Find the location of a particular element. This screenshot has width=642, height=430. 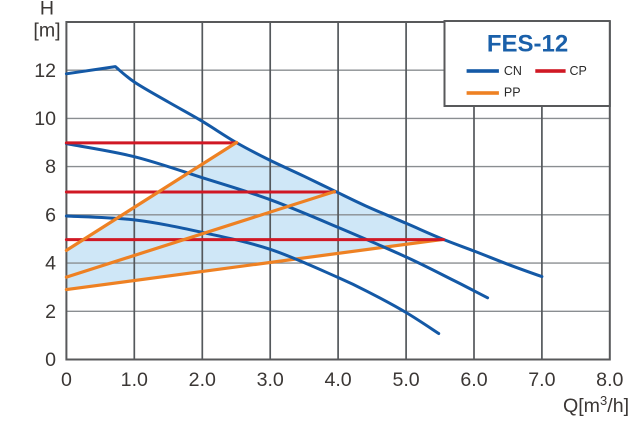

svg-text: 6.0 is located at coordinates (473, 380).